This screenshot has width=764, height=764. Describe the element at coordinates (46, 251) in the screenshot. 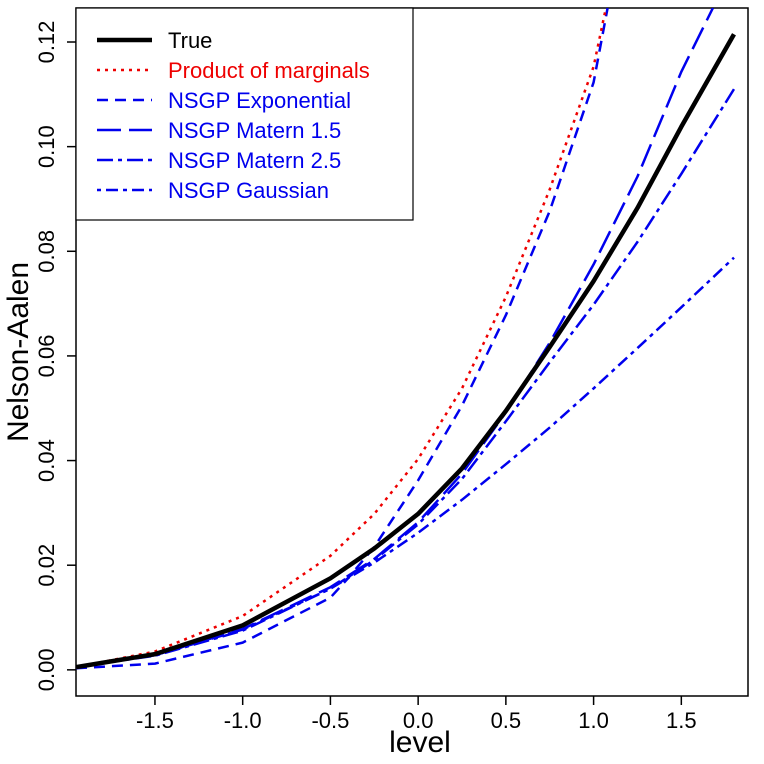

I see `y-tick-label: 0.08` at that location.